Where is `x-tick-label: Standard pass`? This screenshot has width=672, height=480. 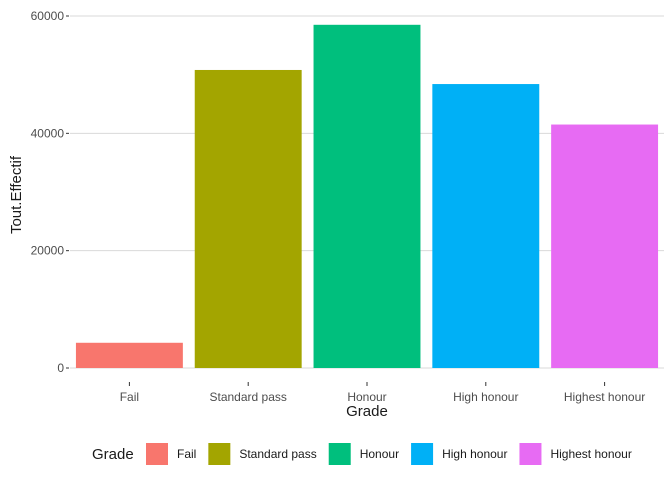
x-tick-label: Standard pass is located at coordinates (248, 397).